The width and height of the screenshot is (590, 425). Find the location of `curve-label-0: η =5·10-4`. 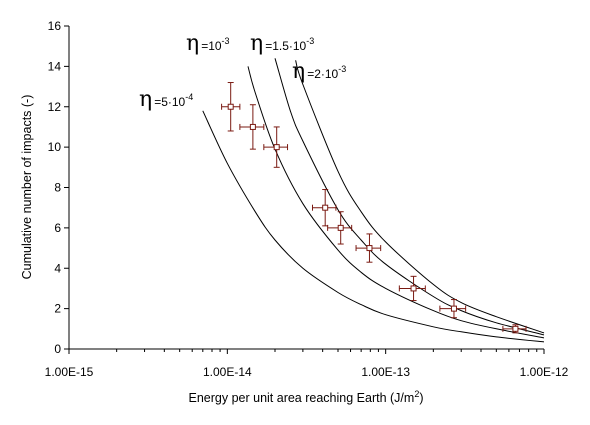

curve-label-0: η =5·10-4 is located at coordinates (166, 99).